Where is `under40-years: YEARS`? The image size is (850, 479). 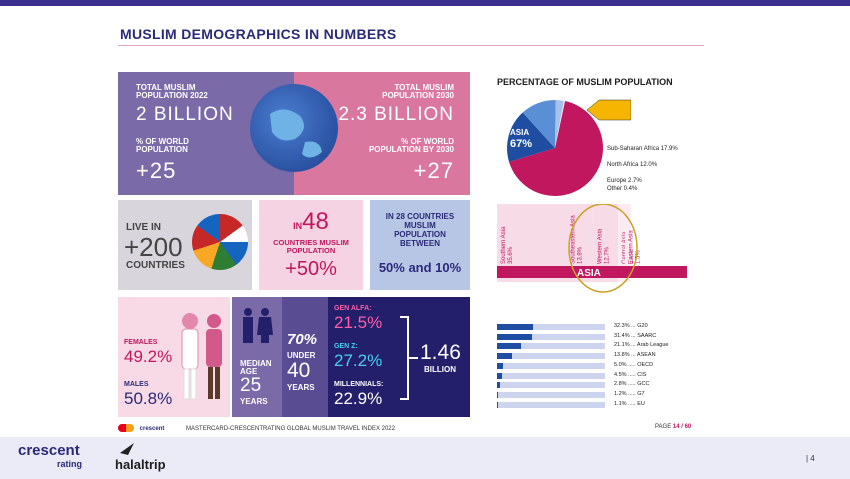
under40-years: YEARS is located at coordinates (301, 387).